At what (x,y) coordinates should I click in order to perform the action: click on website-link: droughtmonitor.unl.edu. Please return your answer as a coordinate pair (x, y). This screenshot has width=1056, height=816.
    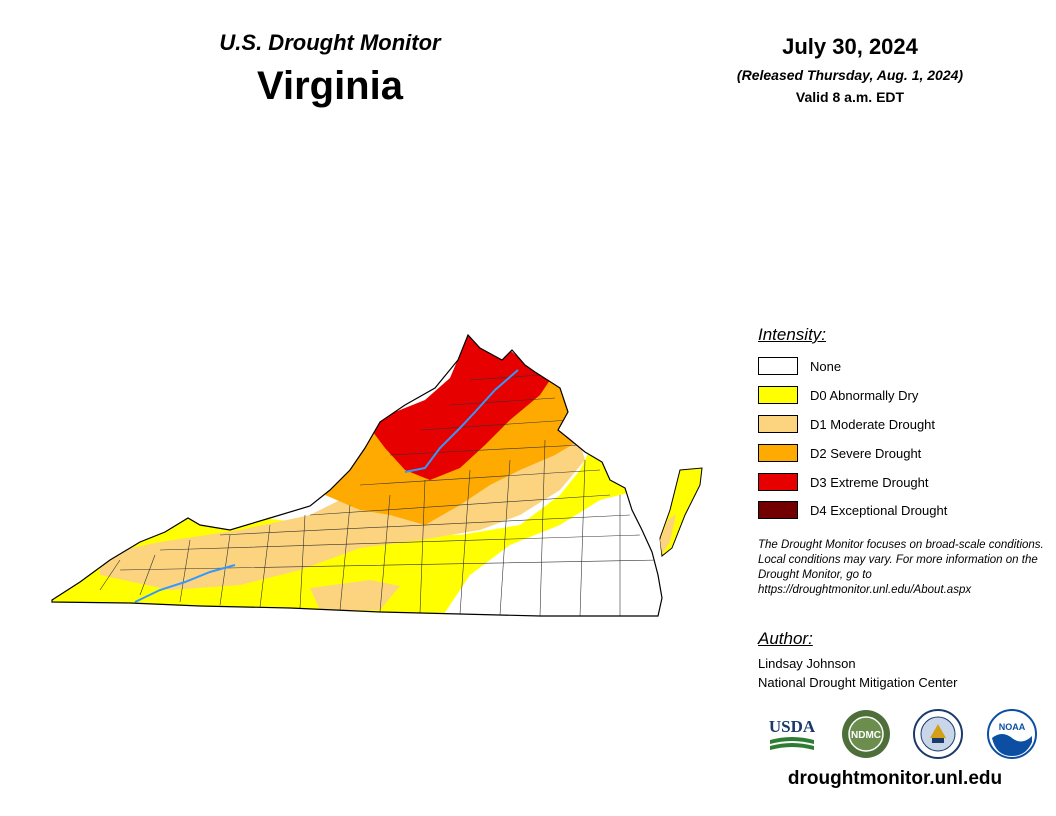
    Looking at the image, I should click on (895, 778).